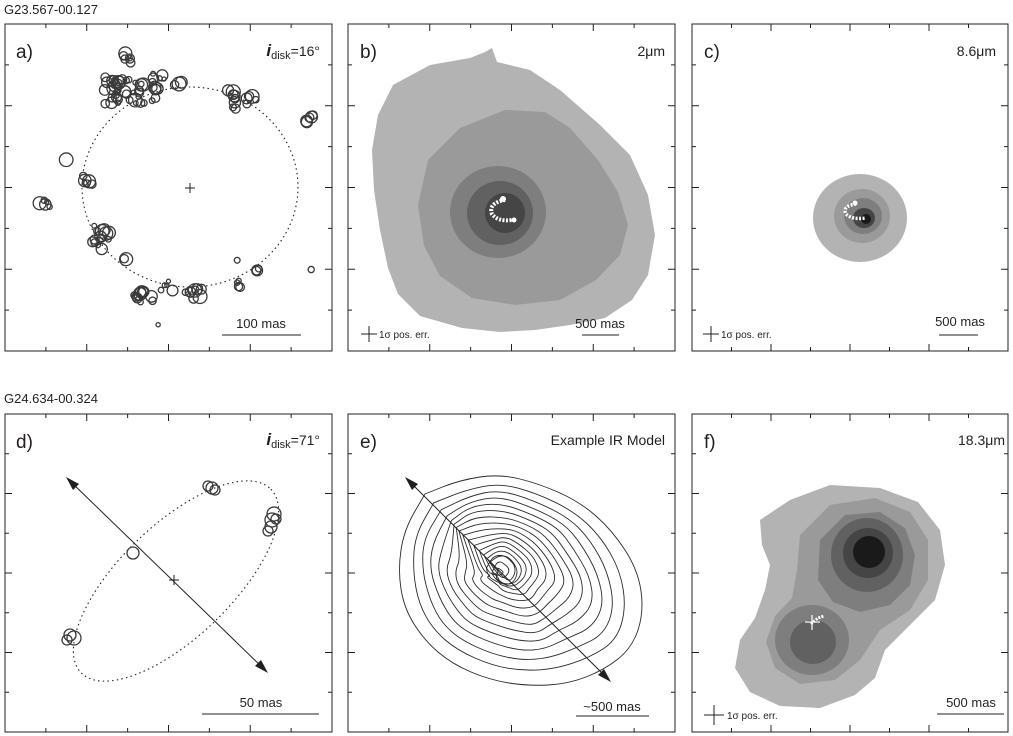  I want to click on panel-d-disk-fit-ellipse, so click(176, 581).